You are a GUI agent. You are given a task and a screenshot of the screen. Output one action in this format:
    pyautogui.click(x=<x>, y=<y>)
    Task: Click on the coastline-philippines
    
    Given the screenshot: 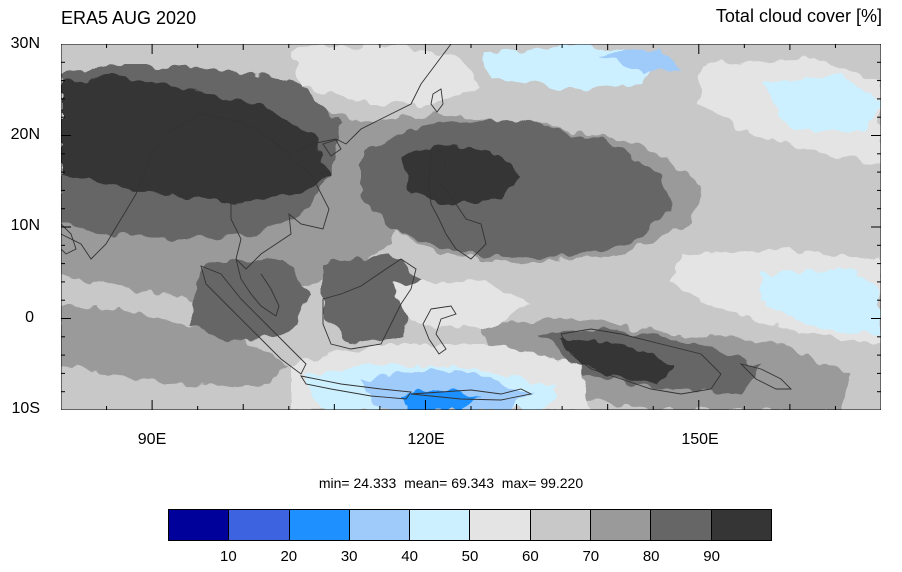 What is the action you would take?
    pyautogui.click(x=457, y=204)
    